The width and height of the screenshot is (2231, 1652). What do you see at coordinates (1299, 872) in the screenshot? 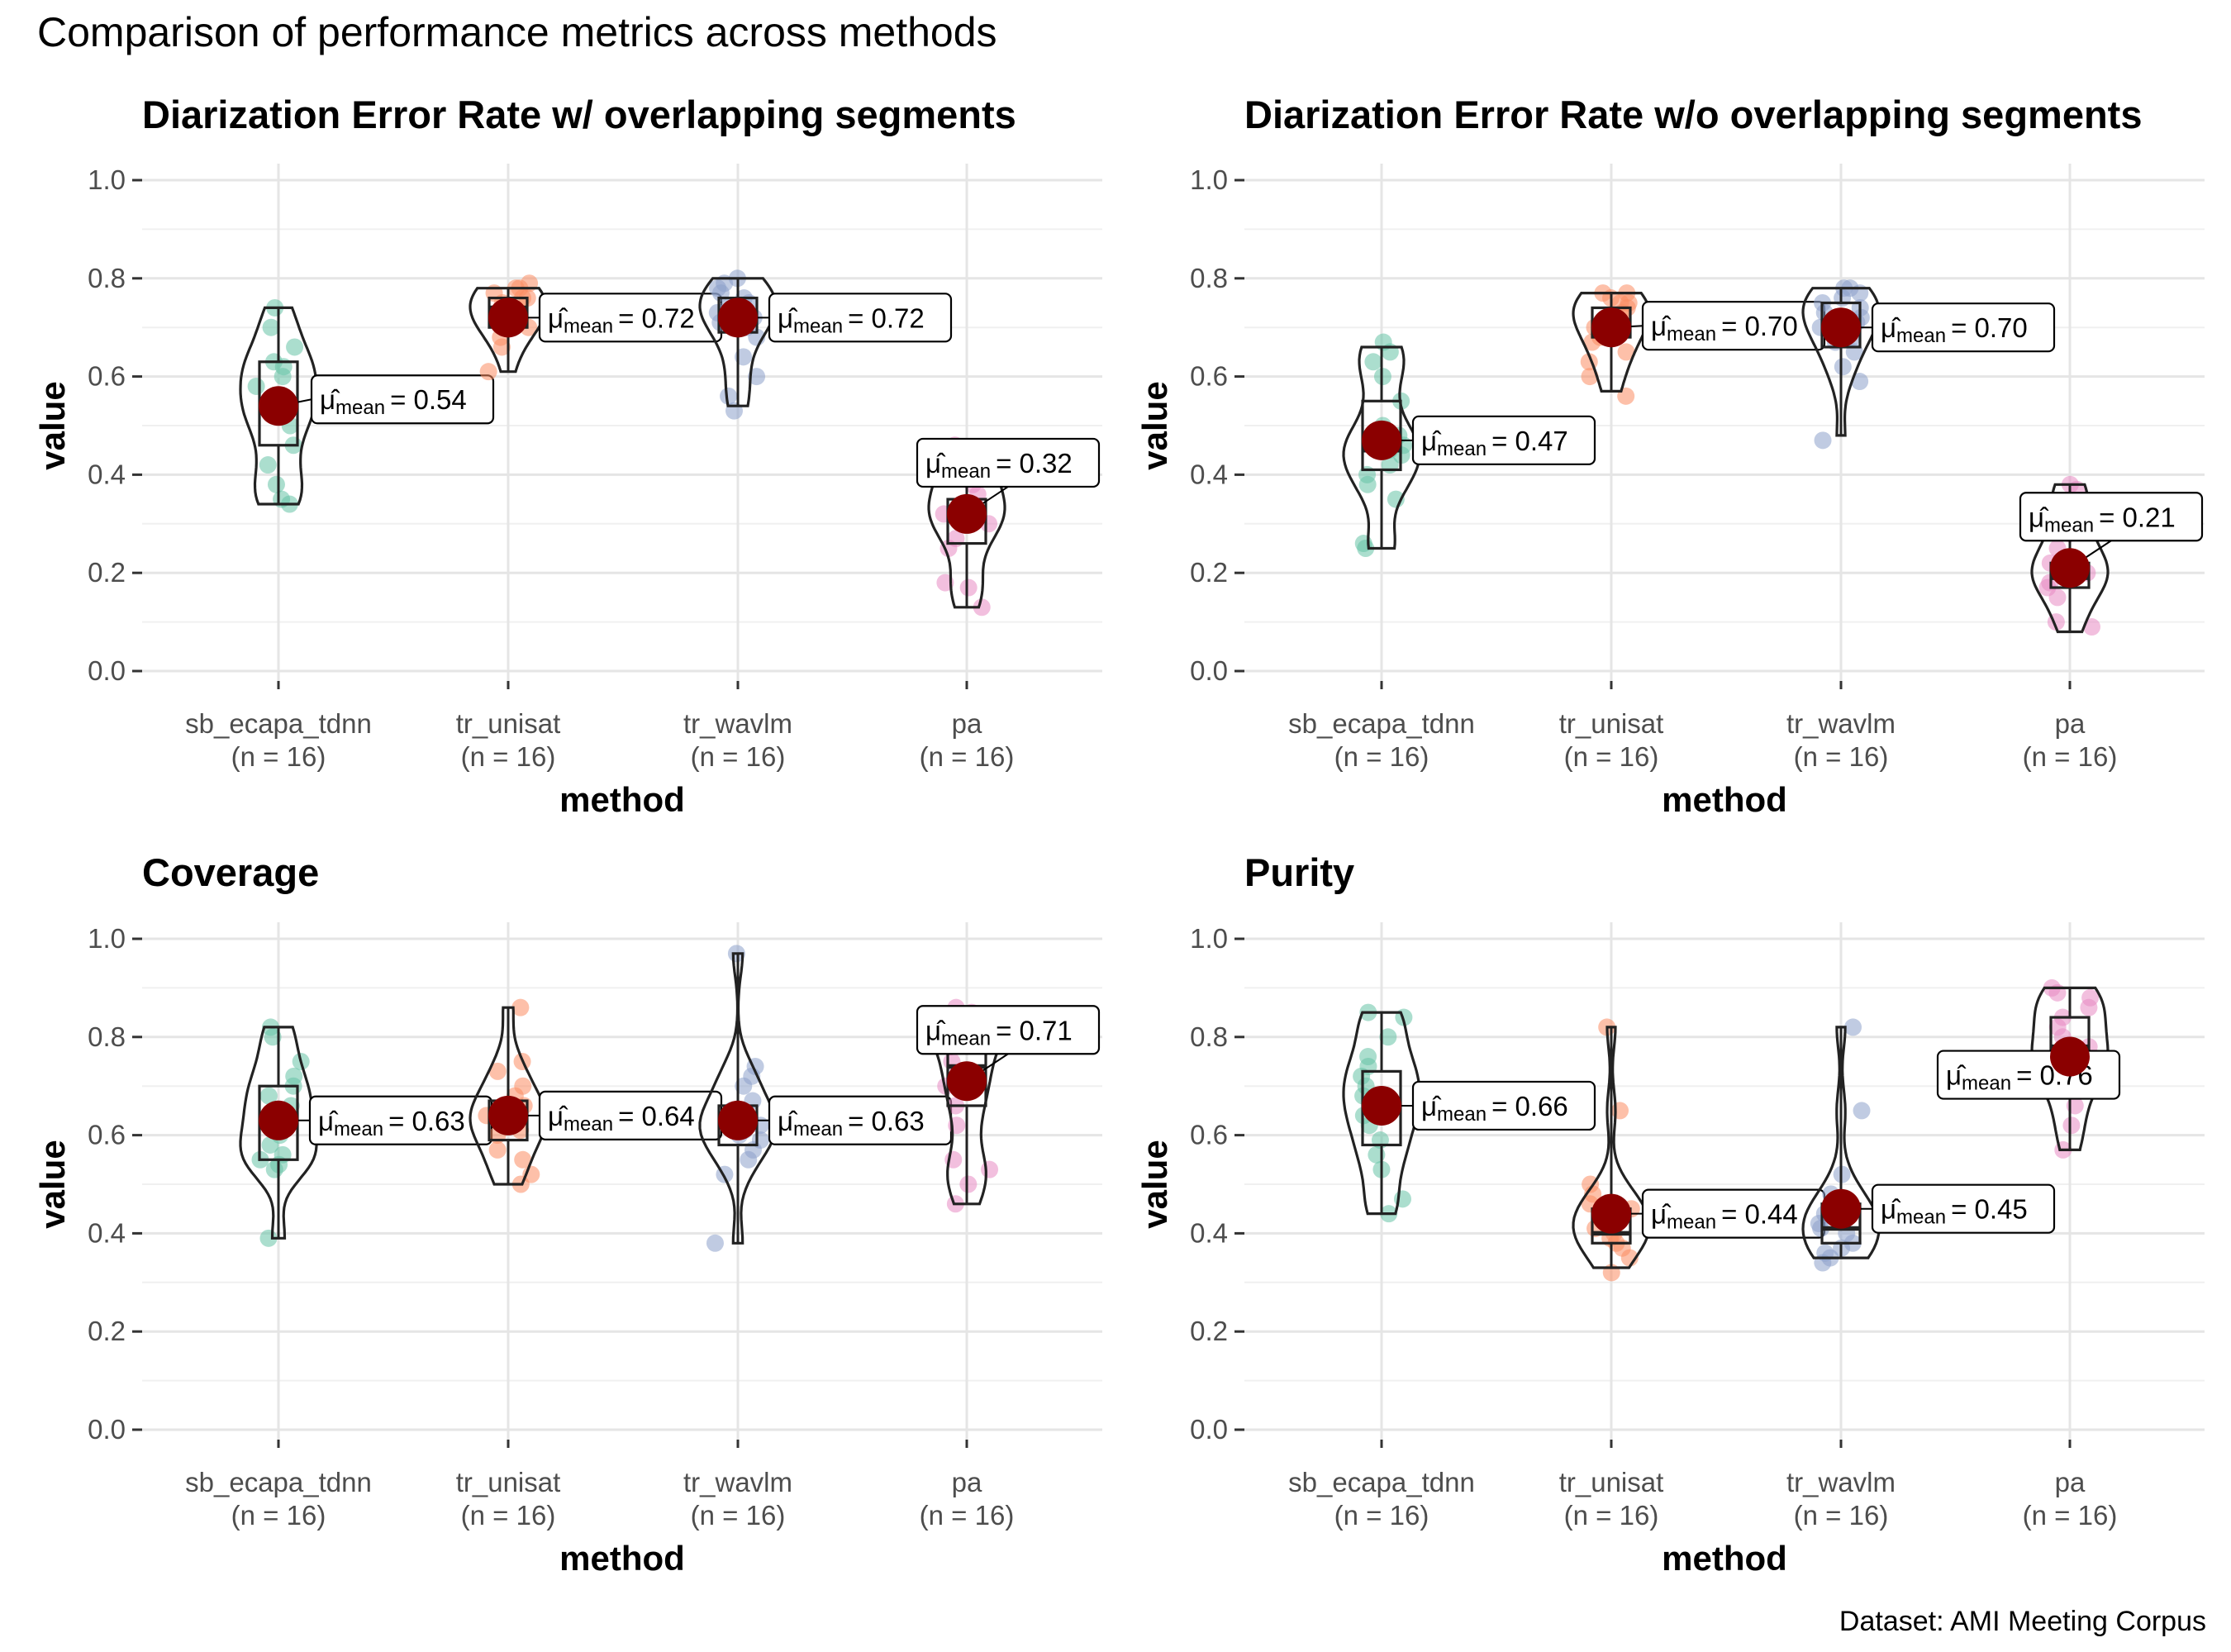
I see `panel-title: Purity` at bounding box center [1299, 872].